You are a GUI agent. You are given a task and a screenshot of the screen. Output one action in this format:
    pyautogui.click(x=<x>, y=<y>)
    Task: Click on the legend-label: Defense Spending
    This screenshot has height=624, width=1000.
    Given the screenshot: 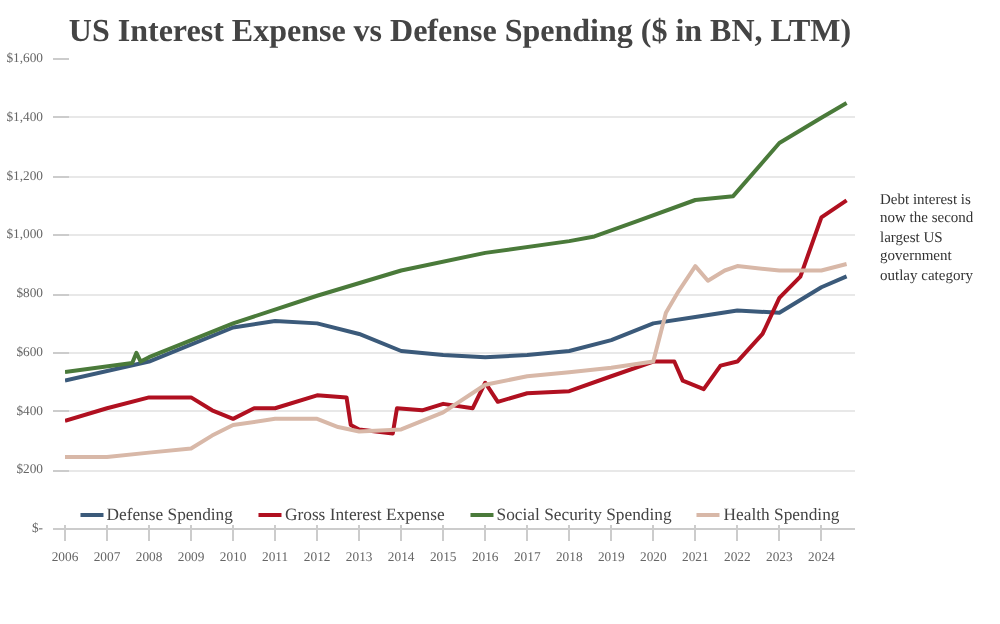 What is the action you would take?
    pyautogui.click(x=169, y=514)
    